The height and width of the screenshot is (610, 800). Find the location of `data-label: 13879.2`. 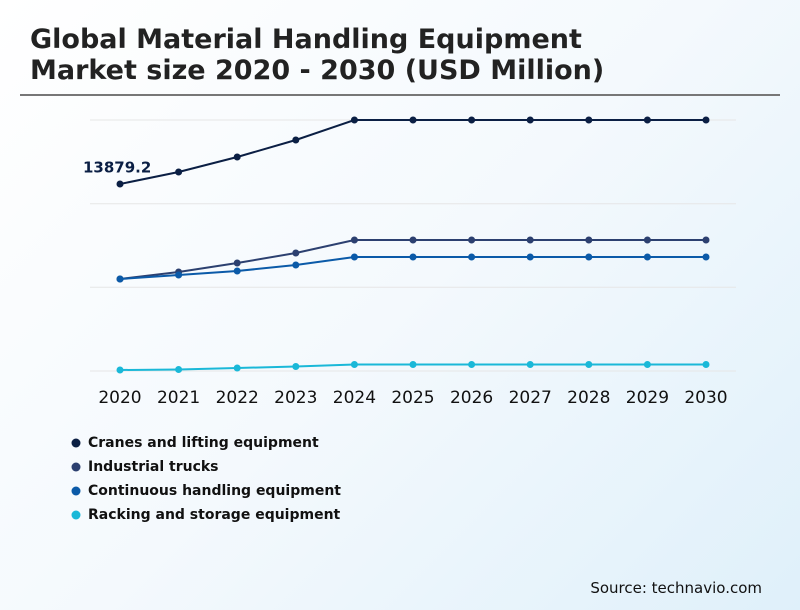

data-label: 13879.2 is located at coordinates (117, 168).